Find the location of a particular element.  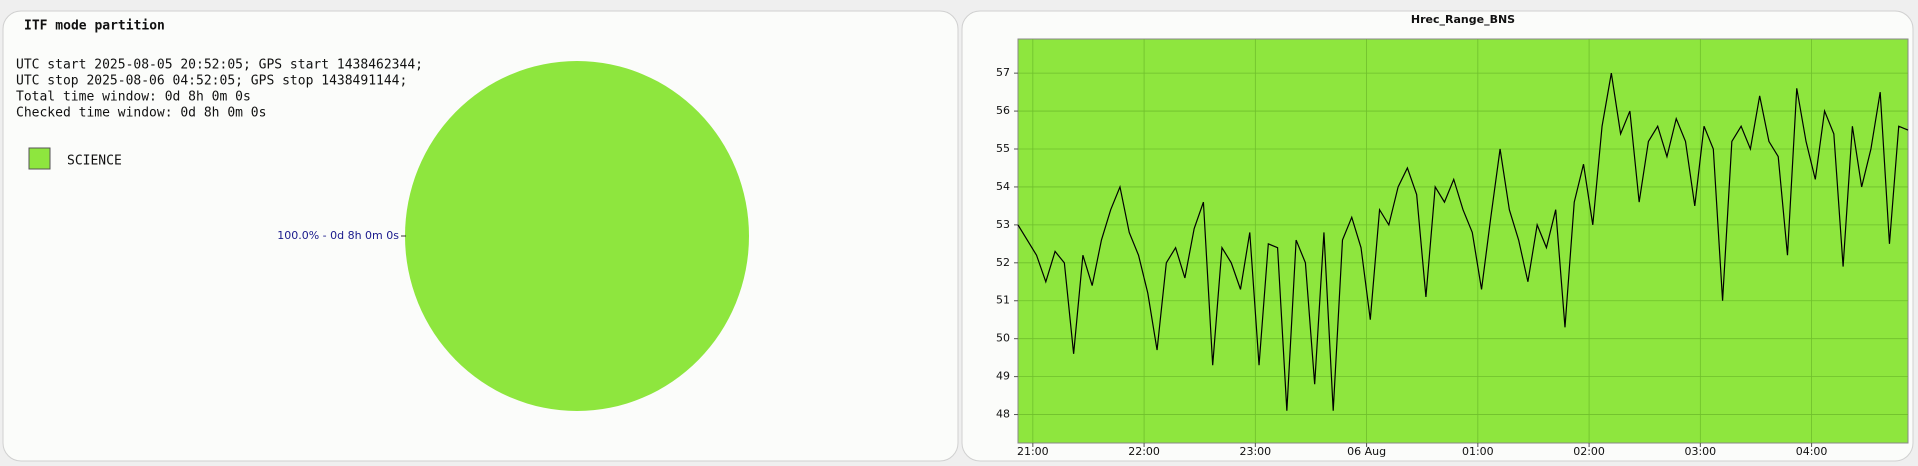

y-tick-label: 48 is located at coordinates (1003, 414).